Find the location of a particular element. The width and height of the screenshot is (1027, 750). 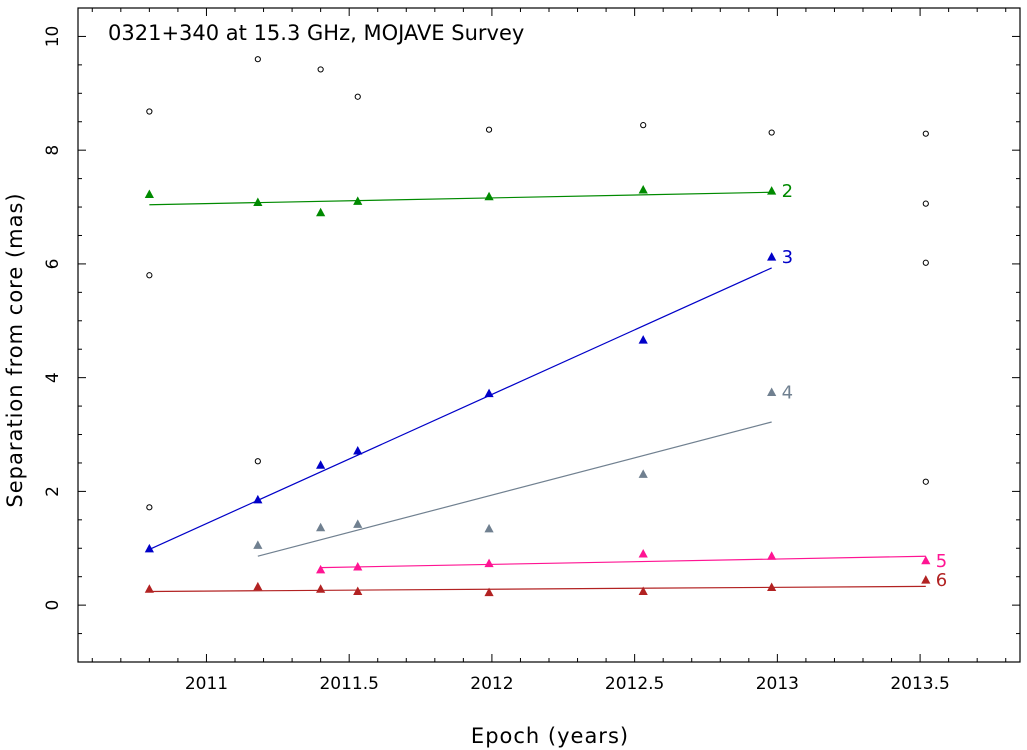

x-tick-label: 2012 is located at coordinates (491, 684).